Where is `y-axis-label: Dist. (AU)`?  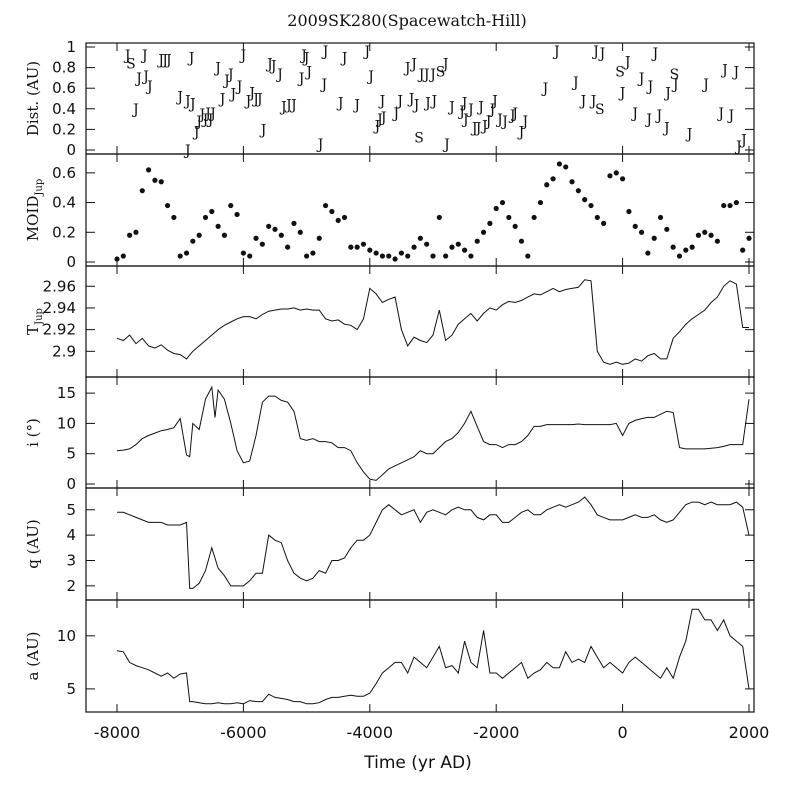 y-axis-label: Dist. (AU) is located at coordinates (33, 98).